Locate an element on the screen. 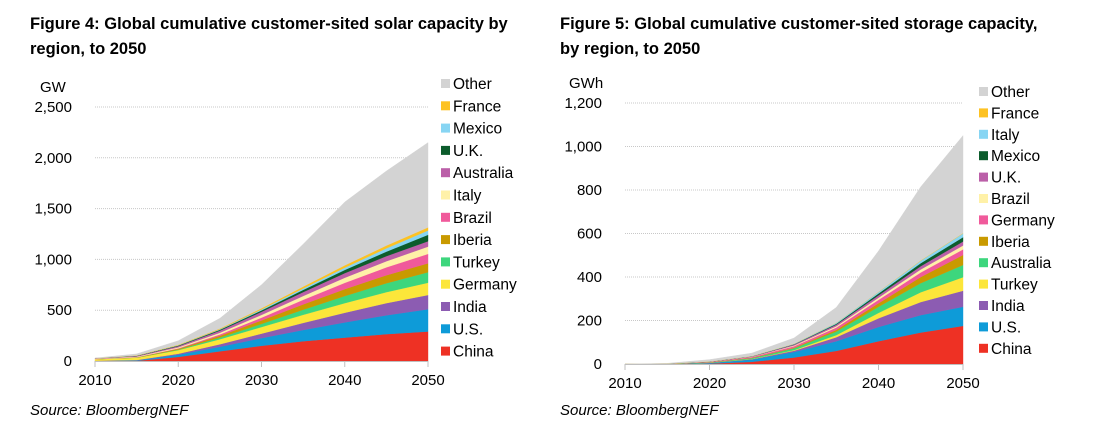 The width and height of the screenshot is (1095, 434). y-tick-label: 200 is located at coordinates (589, 321).